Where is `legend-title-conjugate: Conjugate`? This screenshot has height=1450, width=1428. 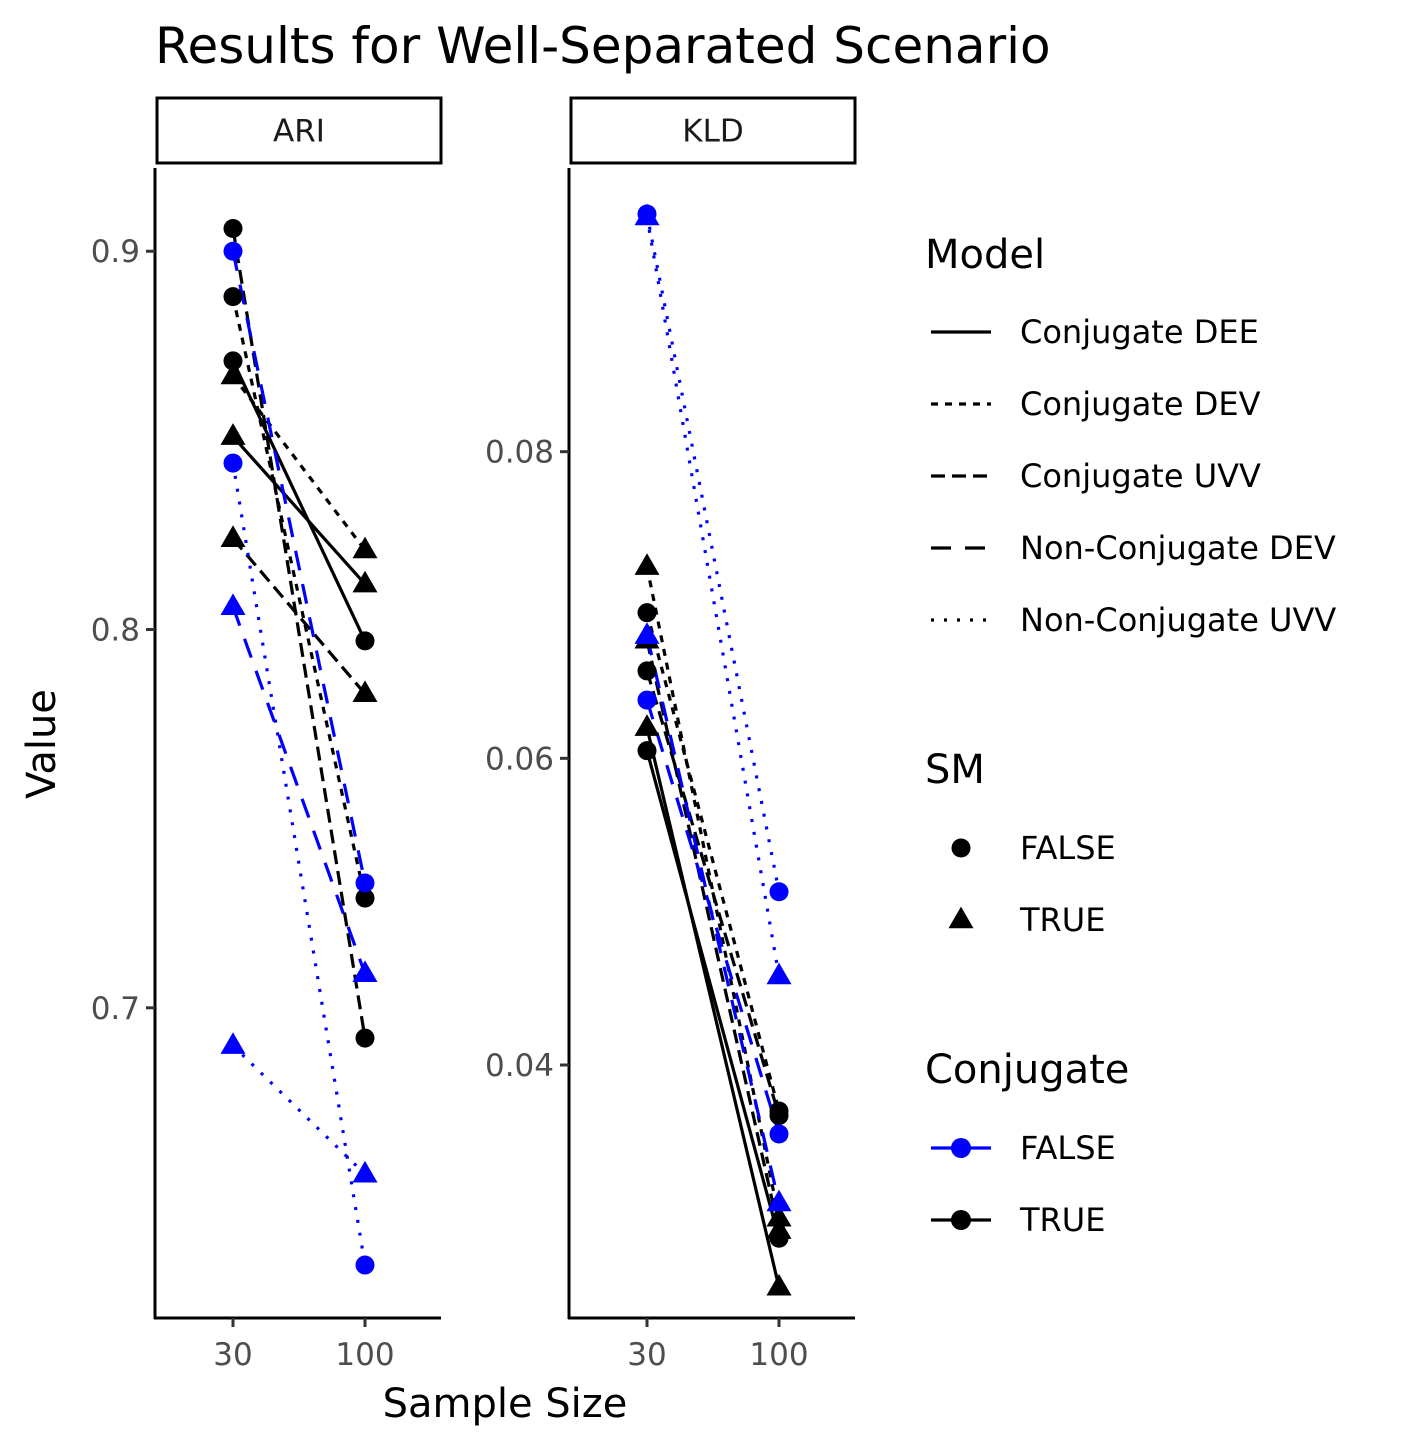
legend-title-conjugate: Conjugate is located at coordinates (1027, 1070).